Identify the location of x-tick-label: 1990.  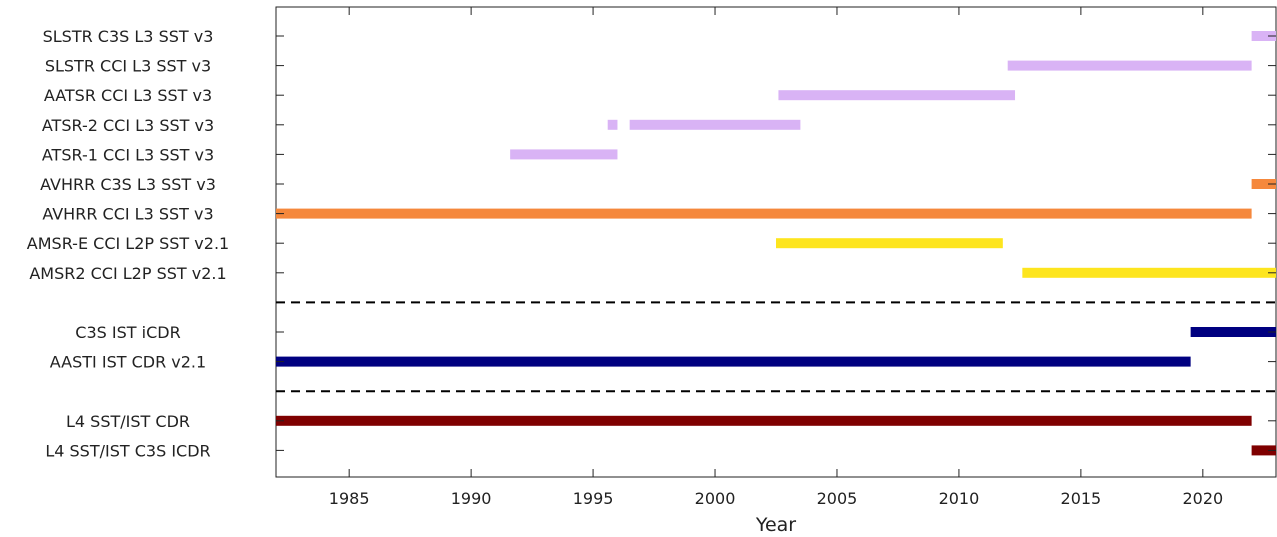
(471, 498).